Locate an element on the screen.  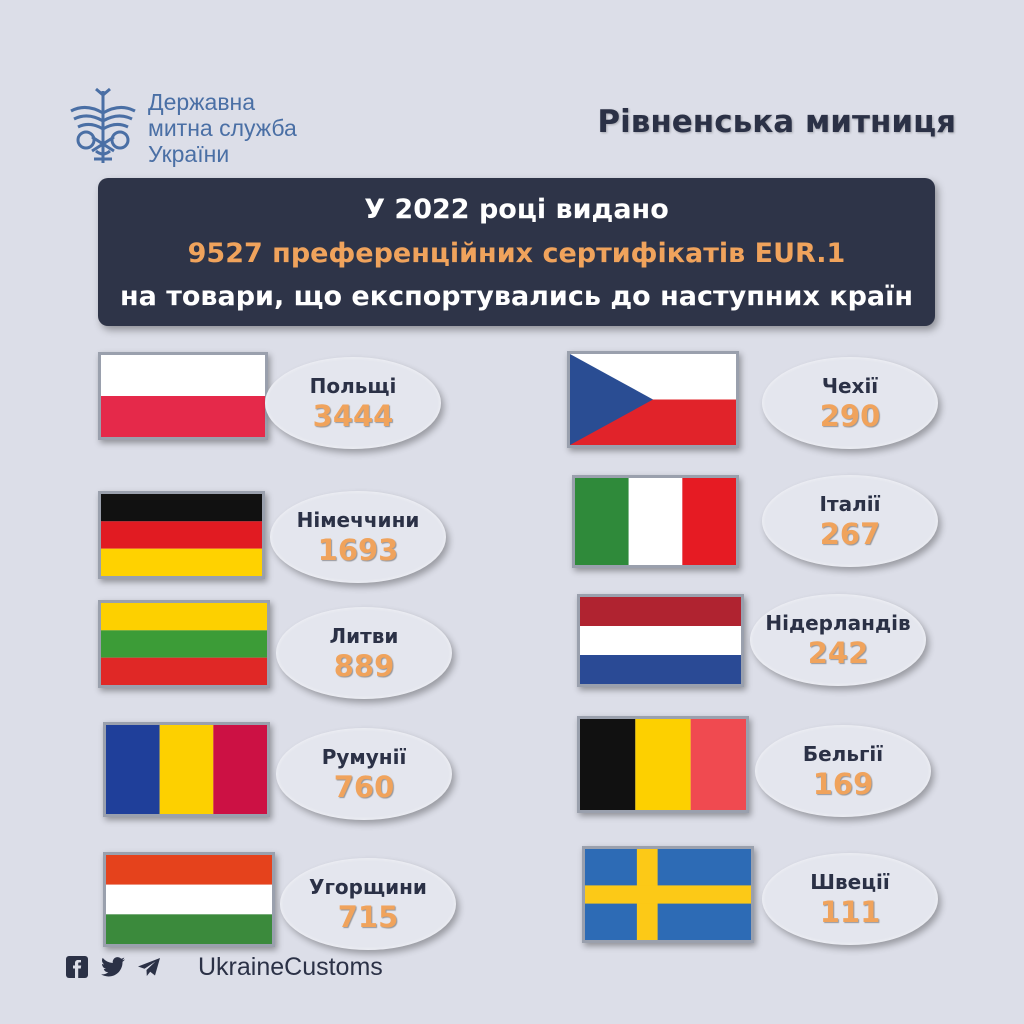
country-count: 169 is located at coordinates (843, 784).